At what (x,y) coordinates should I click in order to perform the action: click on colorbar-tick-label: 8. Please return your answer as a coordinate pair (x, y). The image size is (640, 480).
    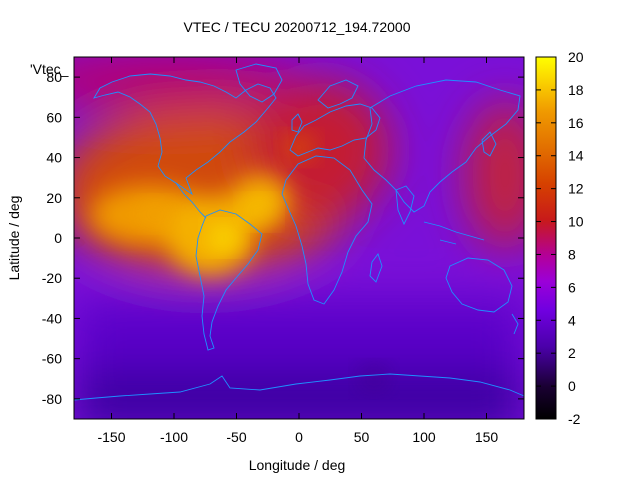
    Looking at the image, I should click on (572, 254).